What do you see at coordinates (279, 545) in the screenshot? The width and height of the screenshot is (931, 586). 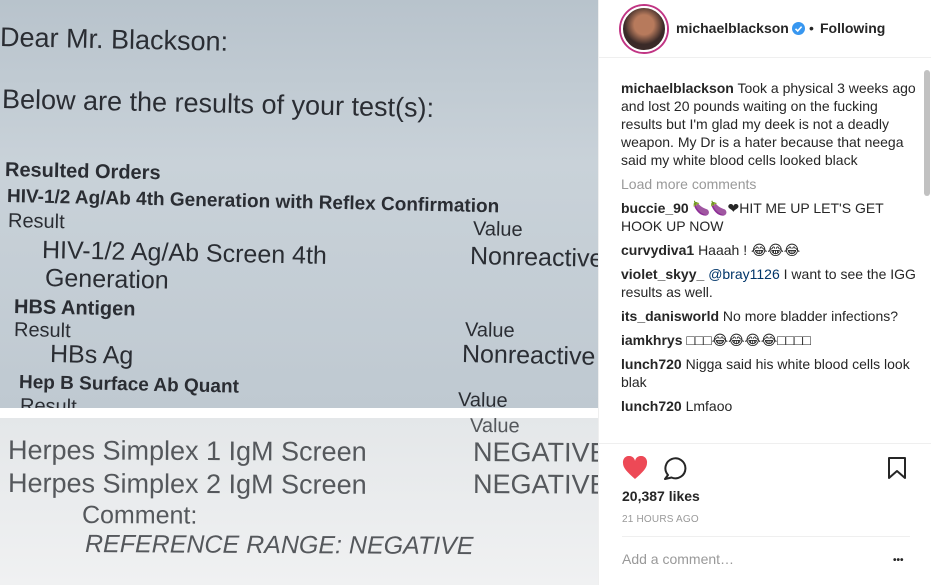 I see `photo-text: REFERENCE RANGE: NEGATIVE` at bounding box center [279, 545].